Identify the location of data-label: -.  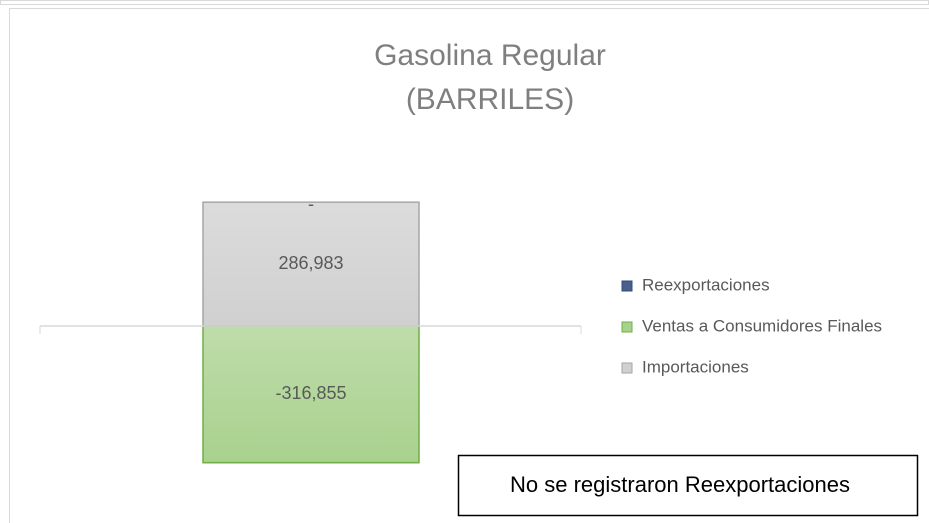
(311, 204).